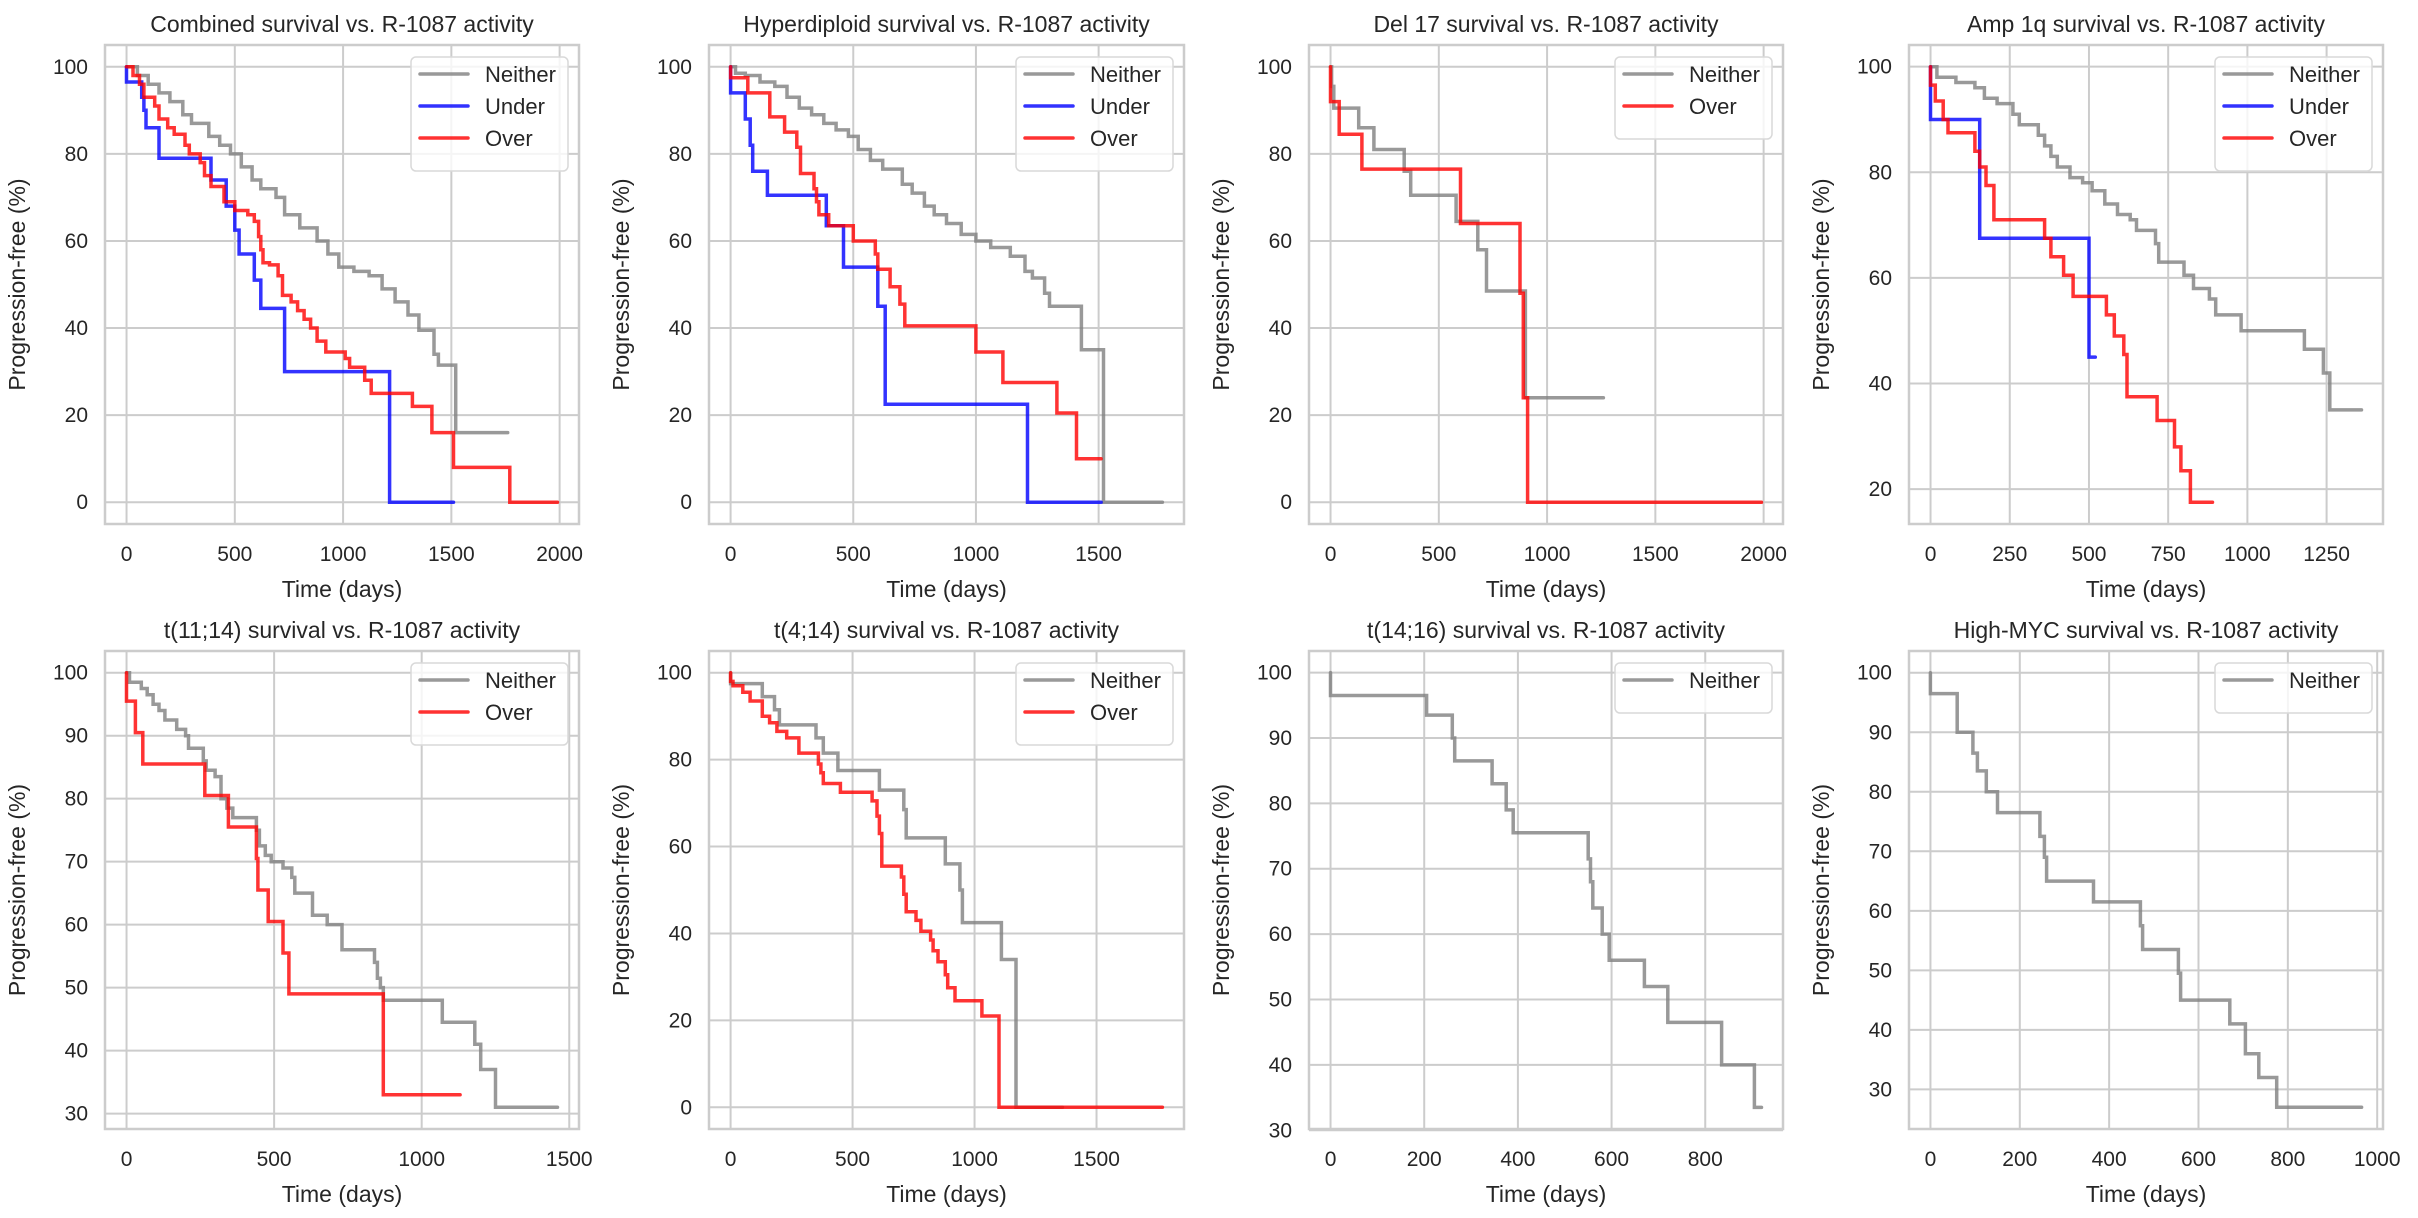  I want to click on chart-title: t(14;16) survival vs. R-1087 activity, so click(1546, 630).